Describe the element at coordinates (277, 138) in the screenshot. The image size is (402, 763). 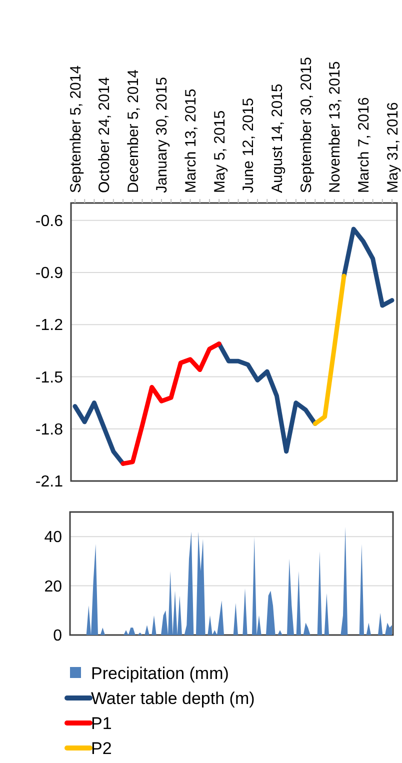
I see `x-tick-label: August 14, 2015` at that location.